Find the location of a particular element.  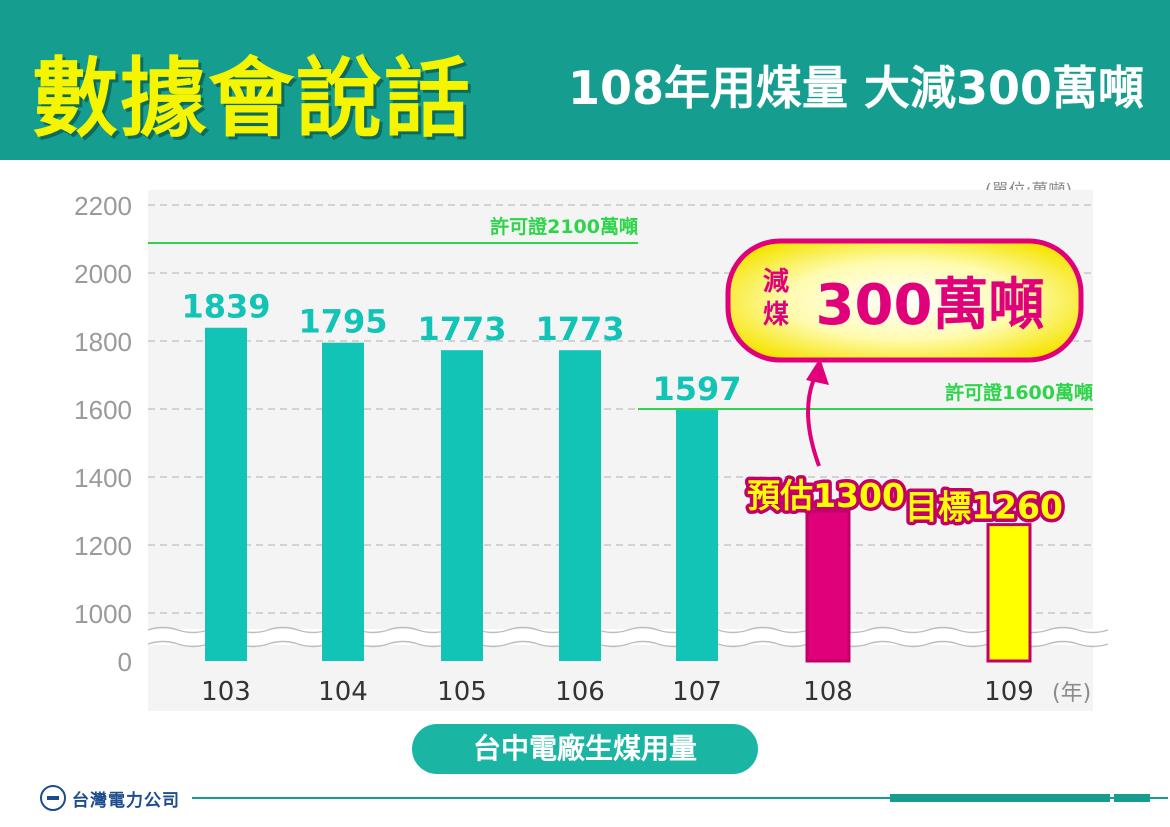

reduction-badge-prefix: 煤 is located at coordinates (776, 315).